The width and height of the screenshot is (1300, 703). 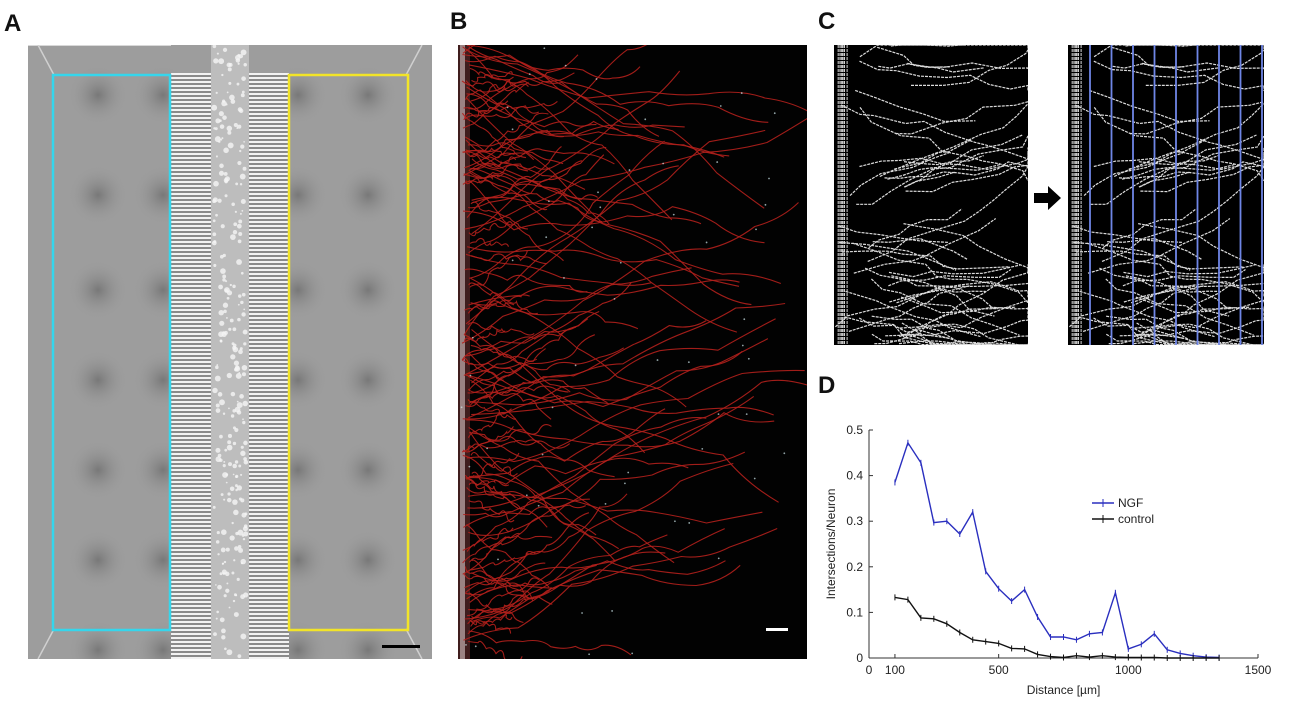 I want to click on x-tick-label: 1500, so click(x=1258, y=670).